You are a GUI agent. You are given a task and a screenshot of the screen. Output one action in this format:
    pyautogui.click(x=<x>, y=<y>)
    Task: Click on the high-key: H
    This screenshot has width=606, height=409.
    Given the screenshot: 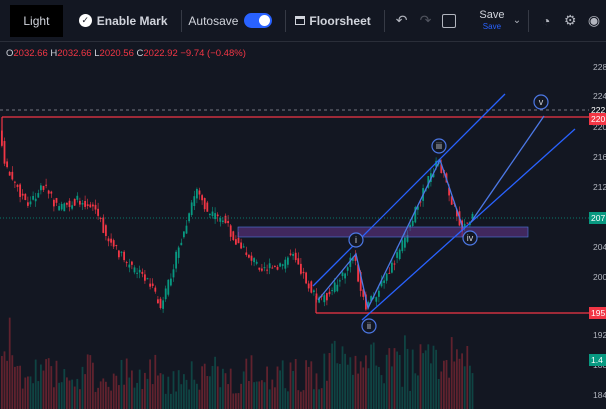 What is the action you would take?
    pyautogui.click(x=54, y=53)
    